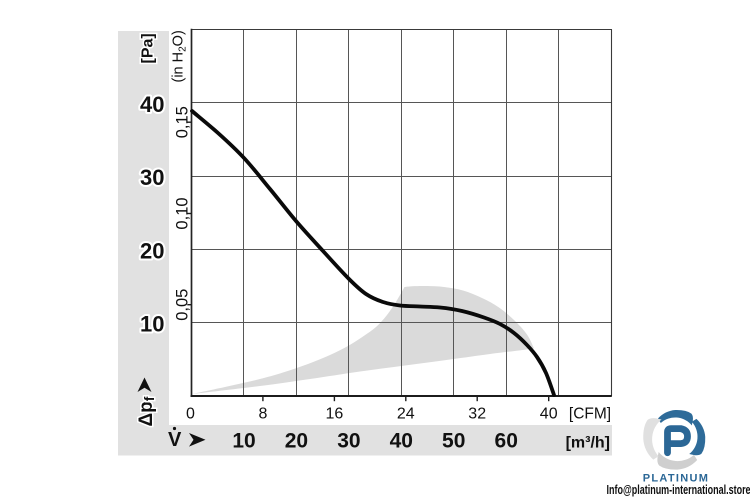 The width and height of the screenshot is (750, 500). What do you see at coordinates (506, 441) in the screenshot?
I see `svg-text: 60` at bounding box center [506, 441].